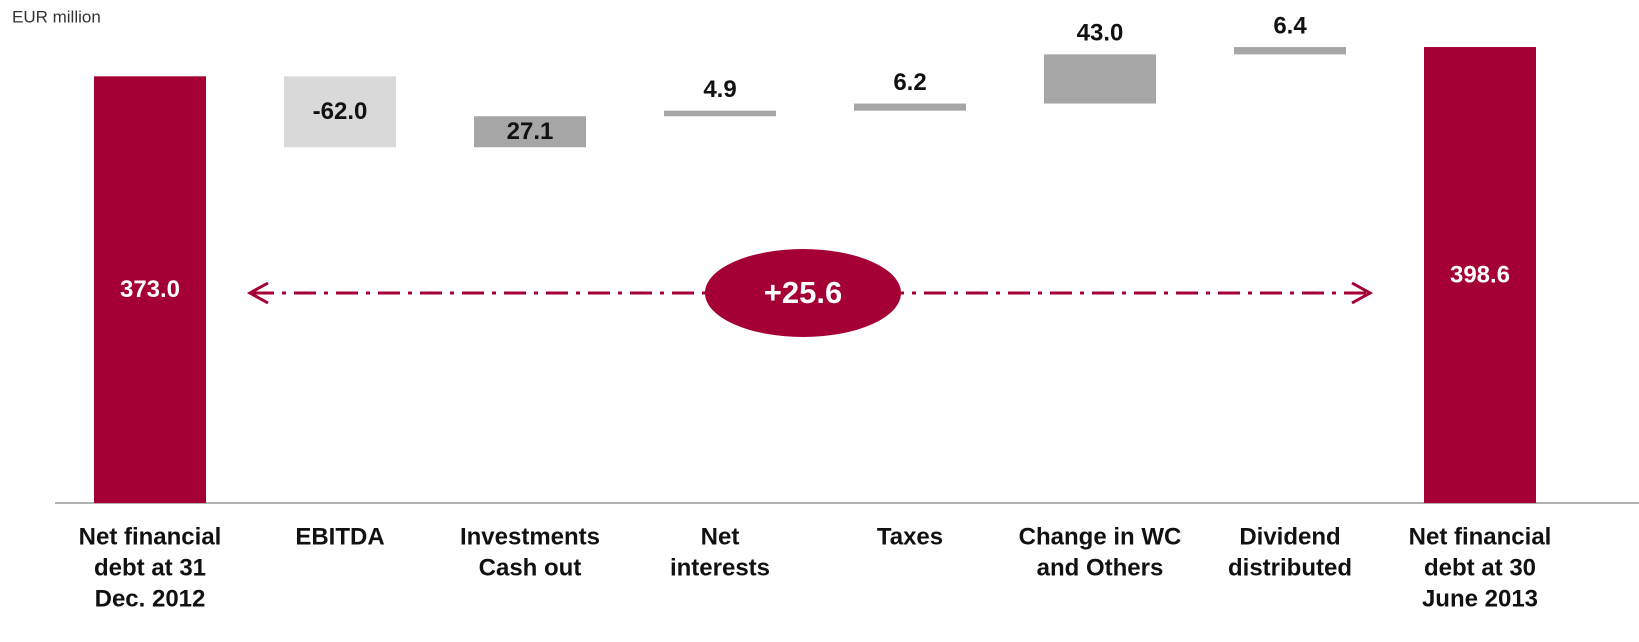  Describe the element at coordinates (719, 89) in the screenshot. I see `value-label: 4.9` at that location.